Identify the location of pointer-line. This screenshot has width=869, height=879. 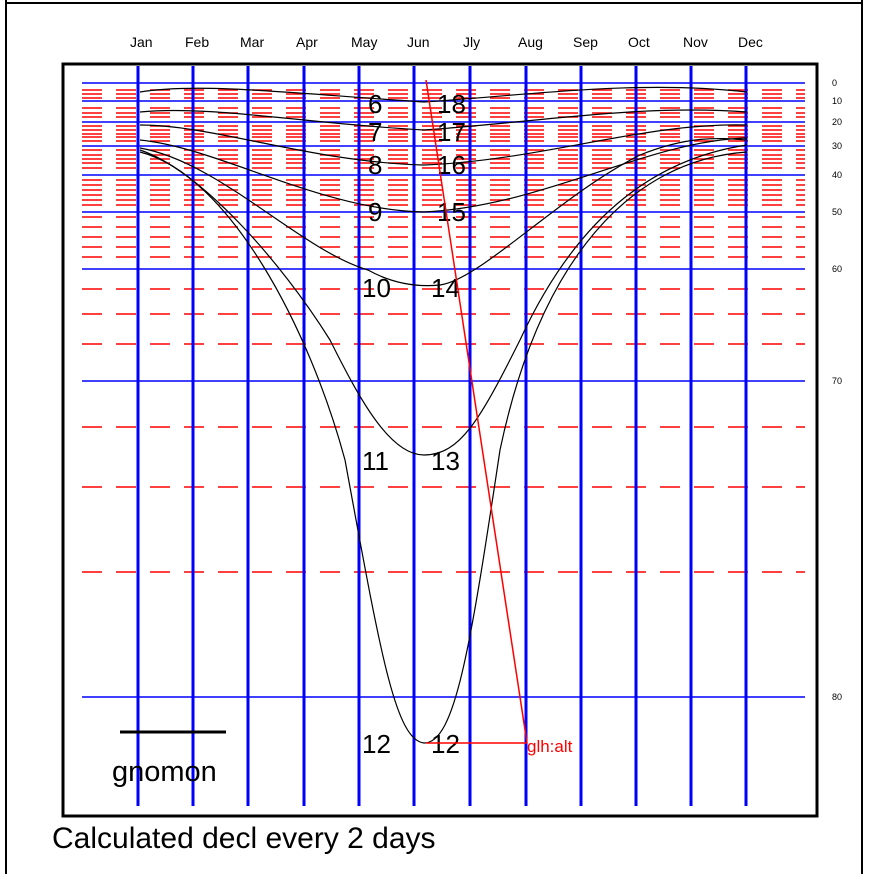
(476, 411).